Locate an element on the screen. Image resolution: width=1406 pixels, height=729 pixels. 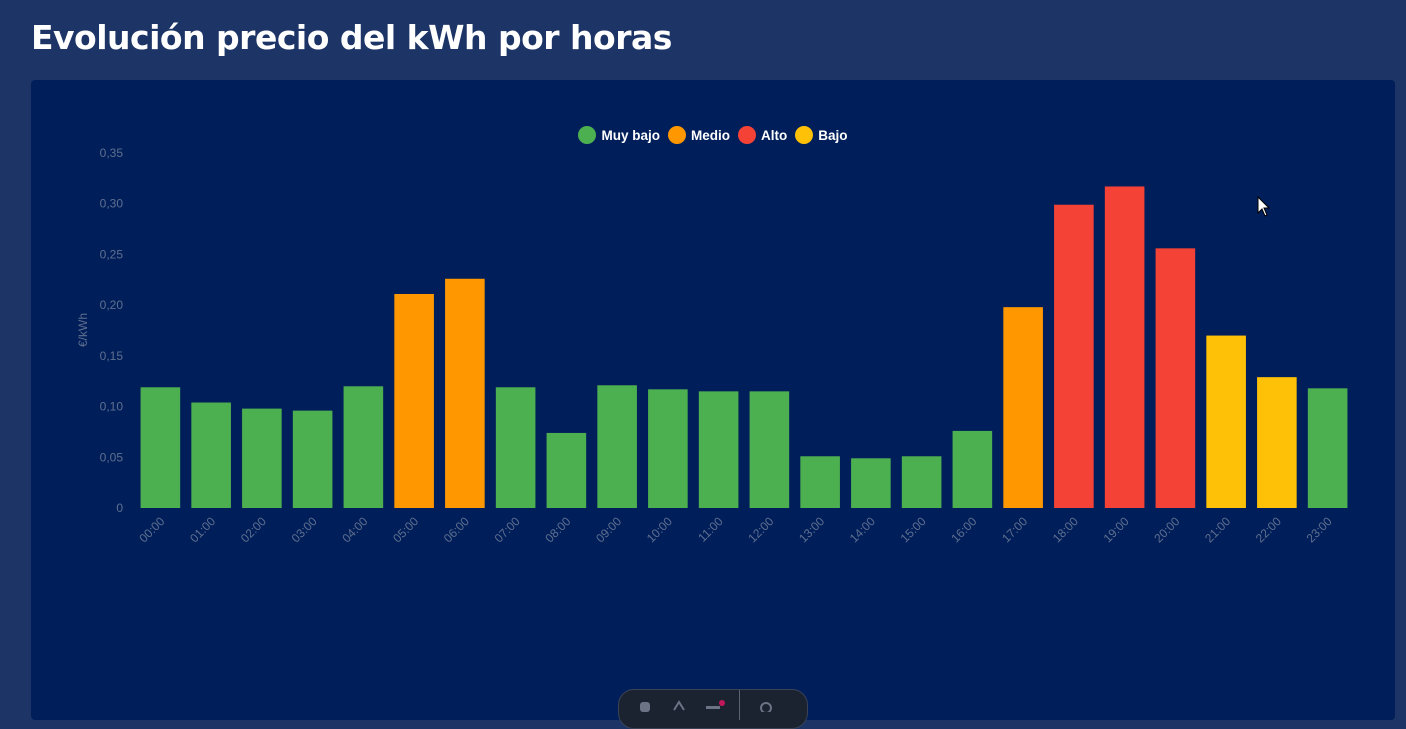
x-tick-label: 20:00 is located at coordinates (1166, 529).